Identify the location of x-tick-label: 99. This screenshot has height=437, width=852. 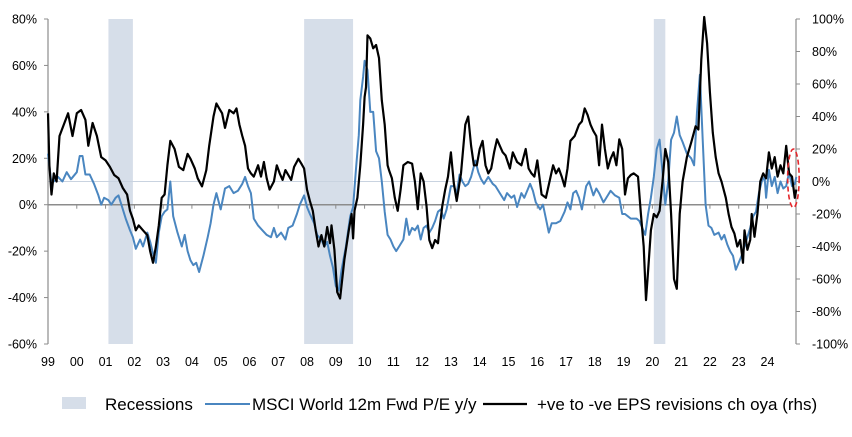
(48, 362).